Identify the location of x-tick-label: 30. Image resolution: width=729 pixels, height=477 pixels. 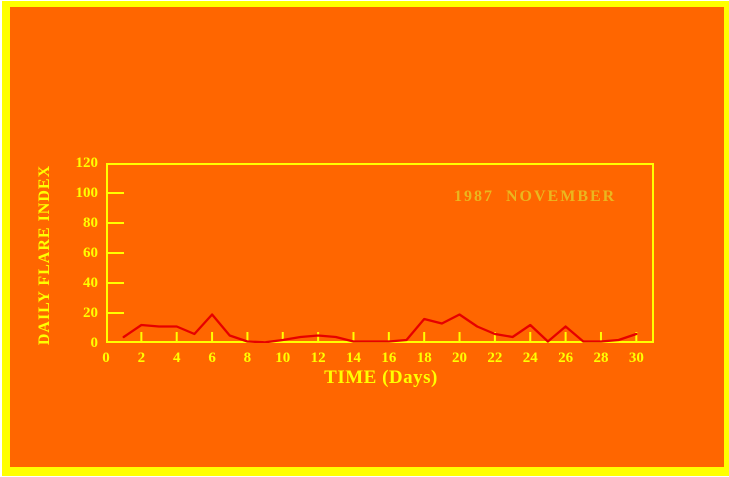
(636, 358).